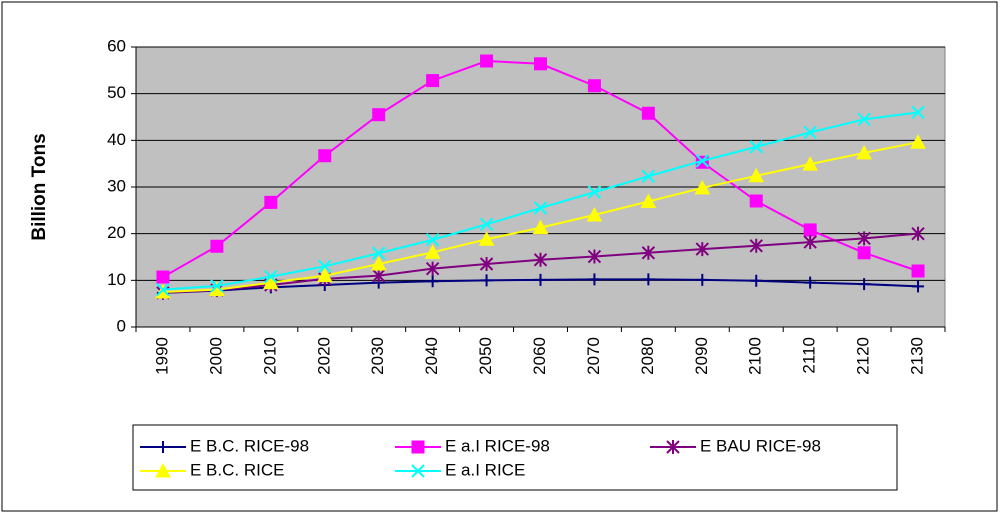 The height and width of the screenshot is (519, 1000). What do you see at coordinates (515, 457) in the screenshot?
I see `legend-box` at bounding box center [515, 457].